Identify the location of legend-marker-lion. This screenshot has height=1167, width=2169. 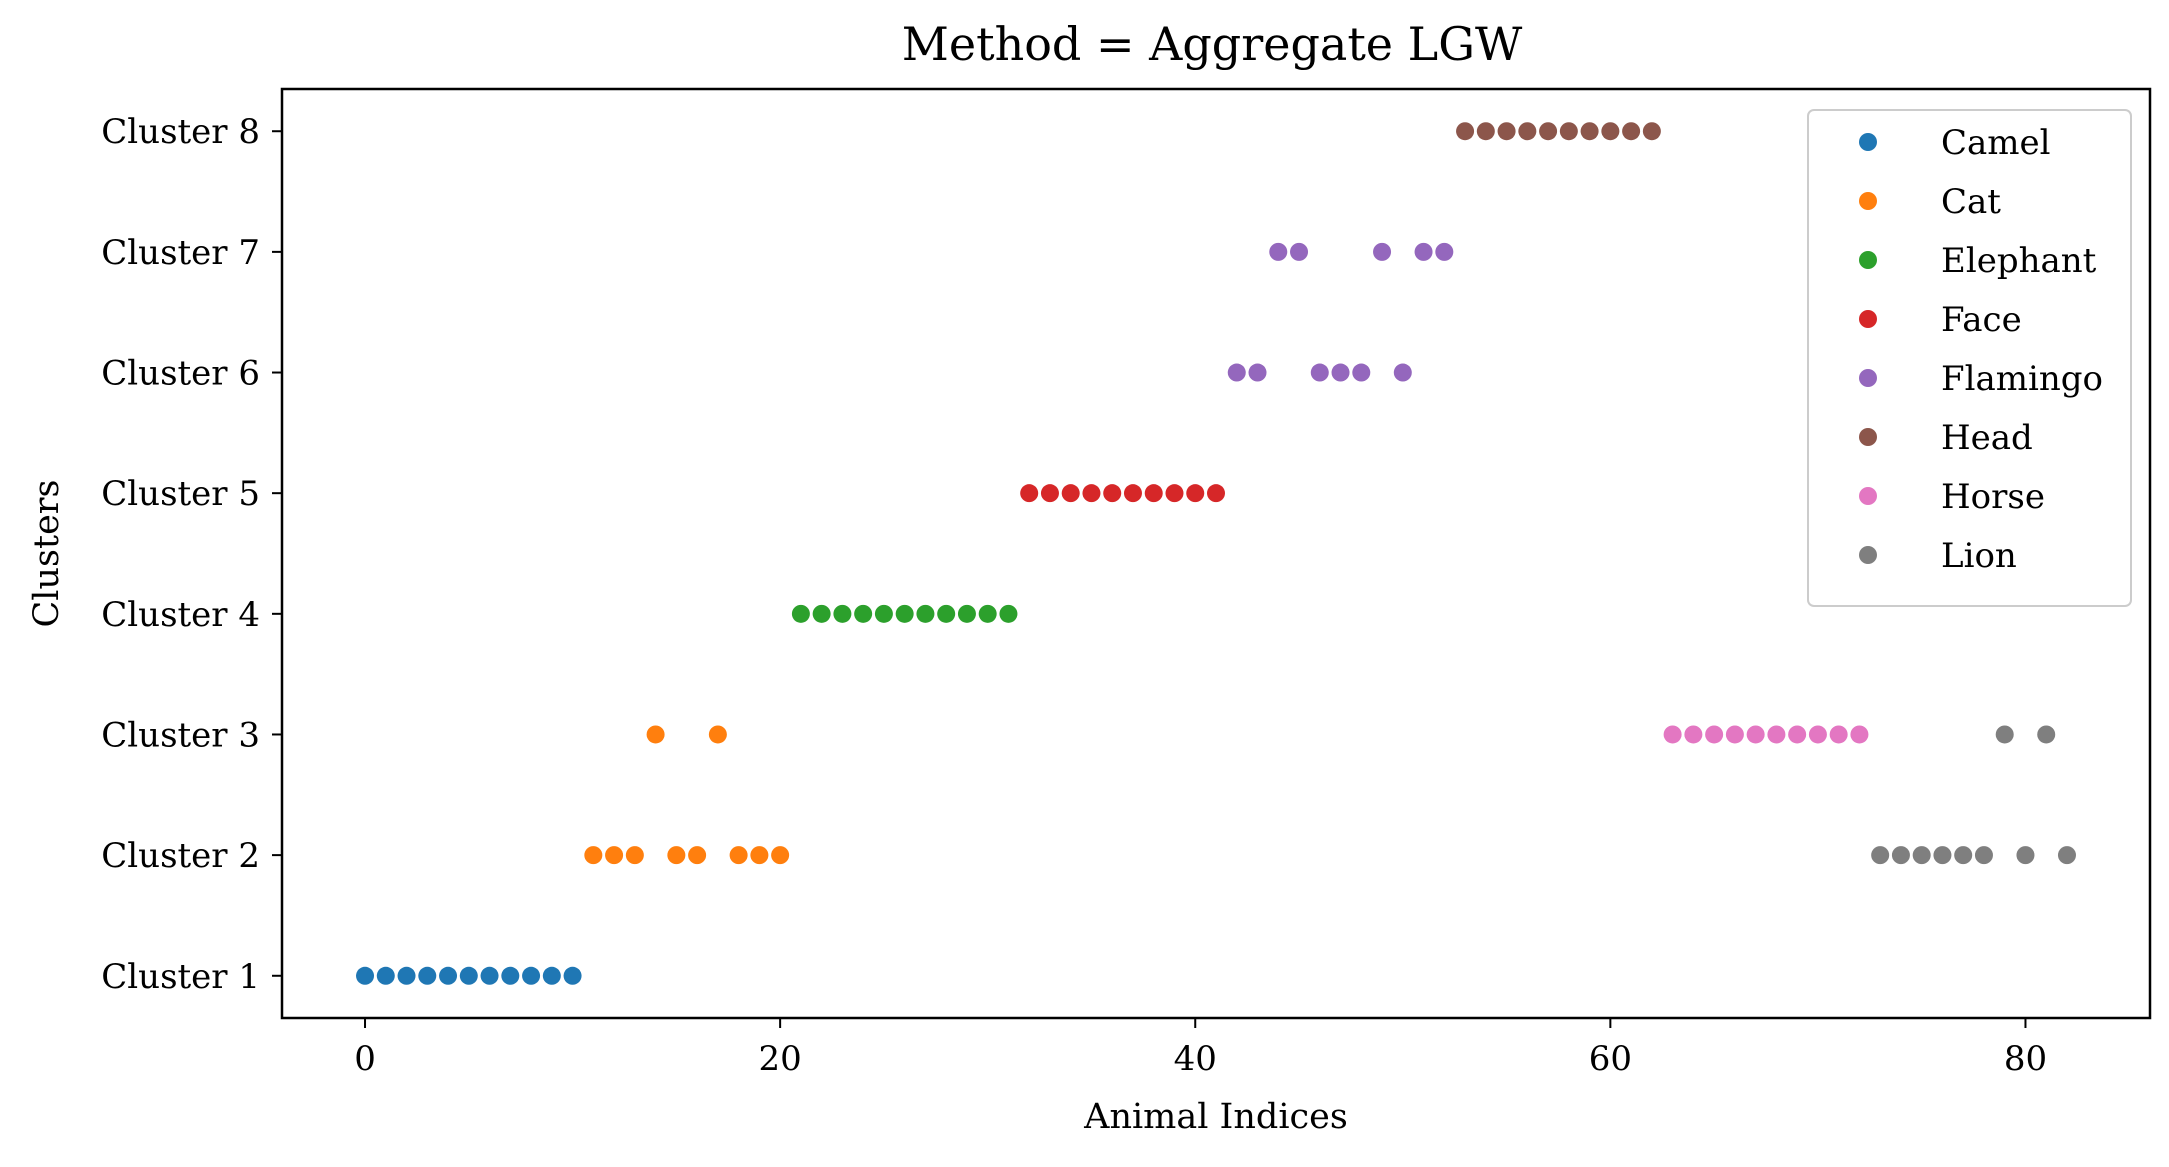
(1868, 555).